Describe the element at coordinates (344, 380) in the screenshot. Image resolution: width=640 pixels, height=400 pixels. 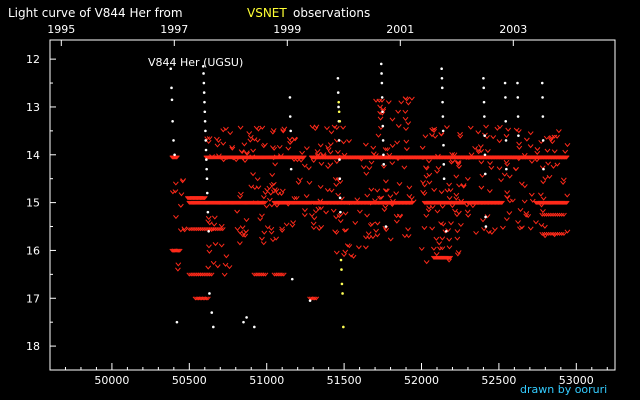
I see `bottom-tick-label: 51500` at that location.